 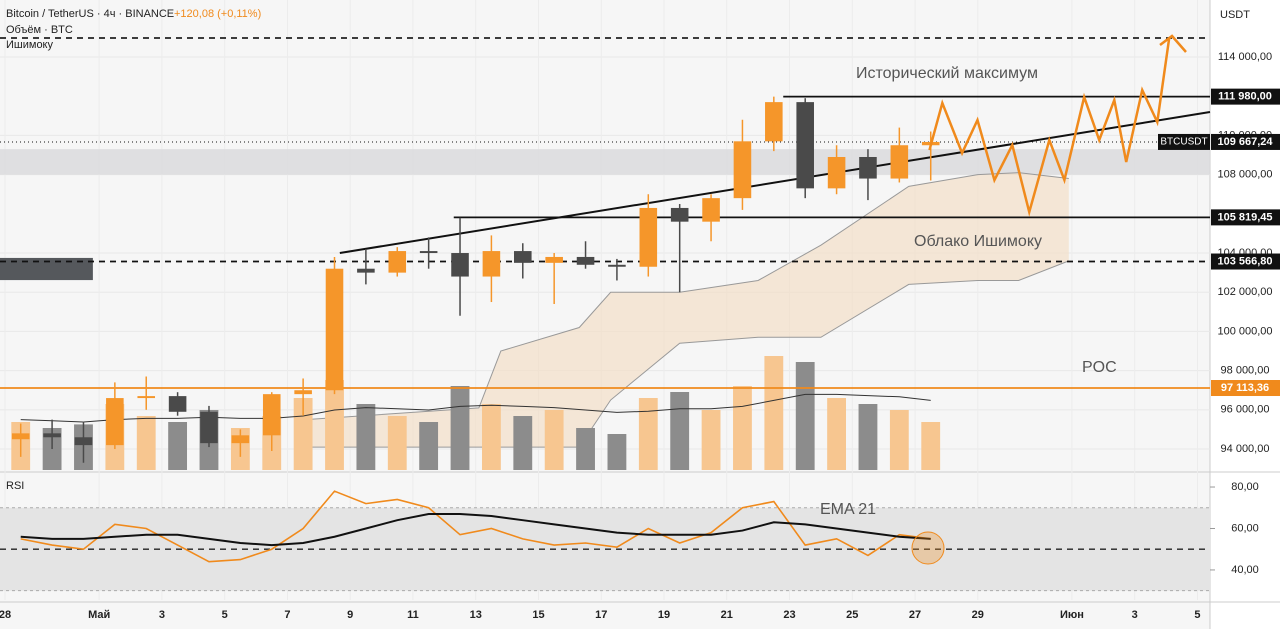 What do you see at coordinates (1245, 449) in the screenshot?
I see `y-tick-label: 94 000,00` at bounding box center [1245, 449].